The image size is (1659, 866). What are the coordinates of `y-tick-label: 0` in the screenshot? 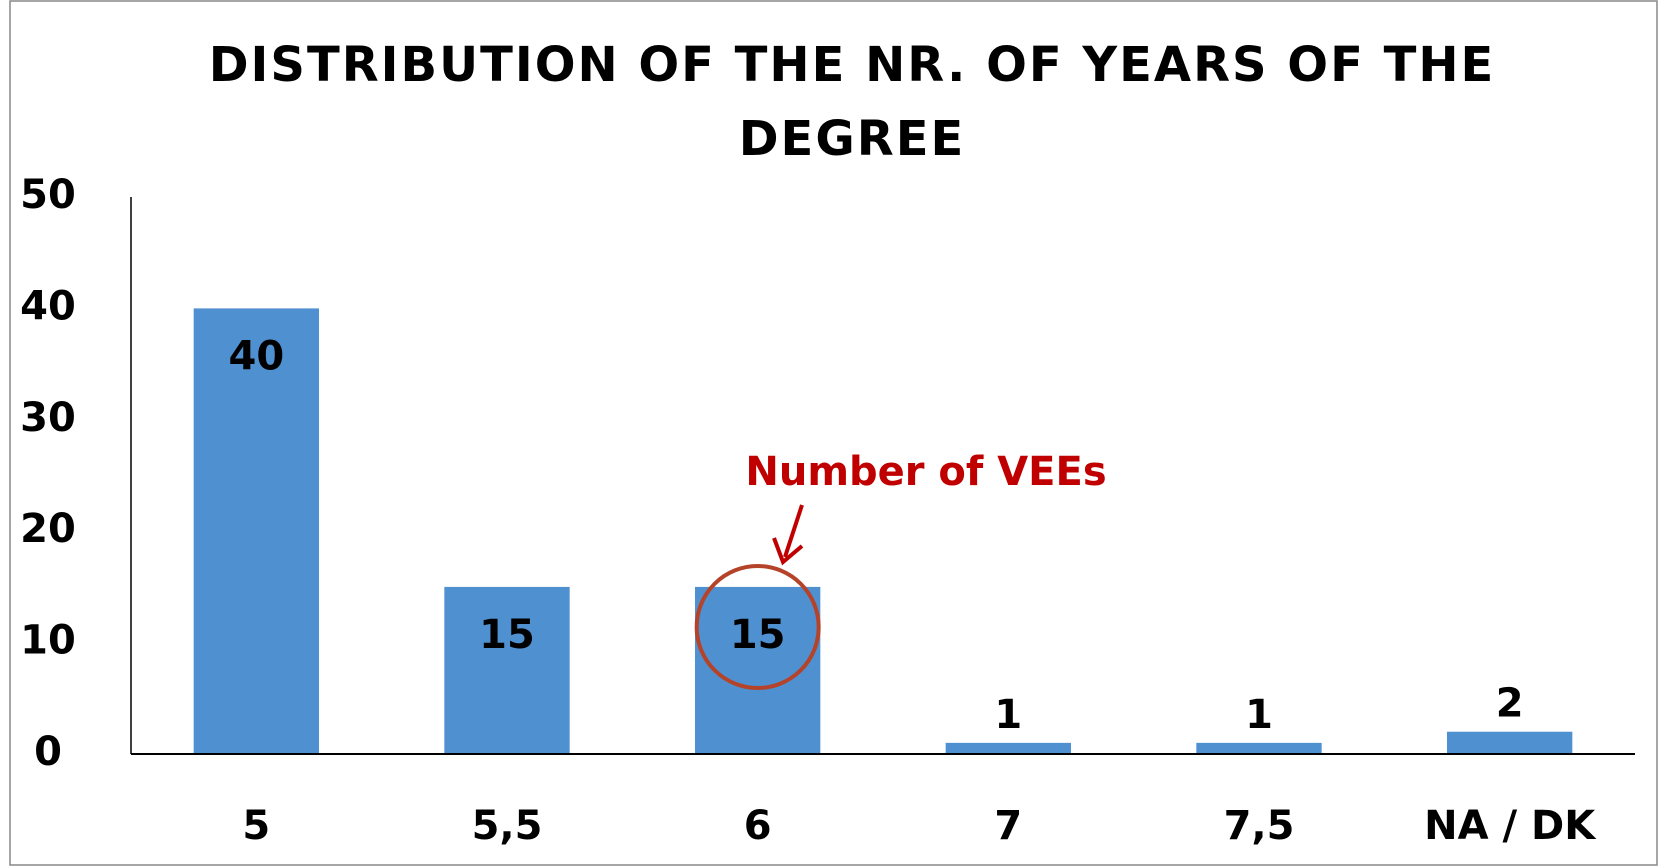 It's located at (48, 752).